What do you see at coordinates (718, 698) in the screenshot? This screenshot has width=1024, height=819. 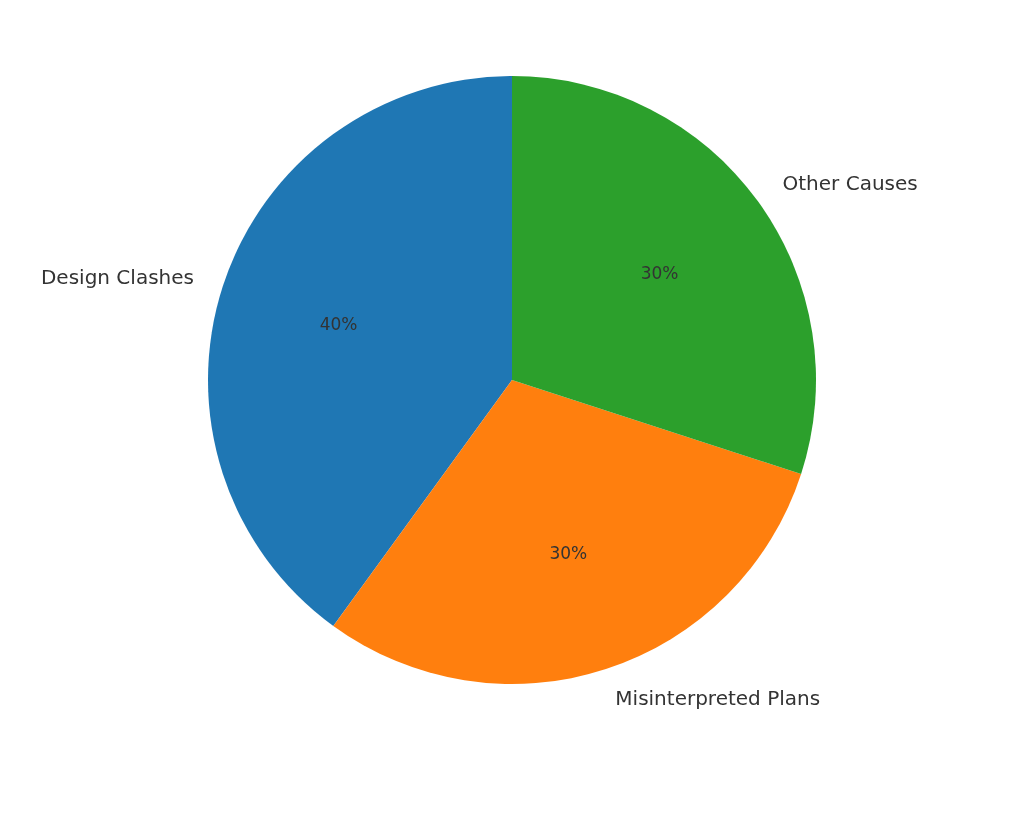 I see `slice-label: Misinterpreted Plans` at bounding box center [718, 698].